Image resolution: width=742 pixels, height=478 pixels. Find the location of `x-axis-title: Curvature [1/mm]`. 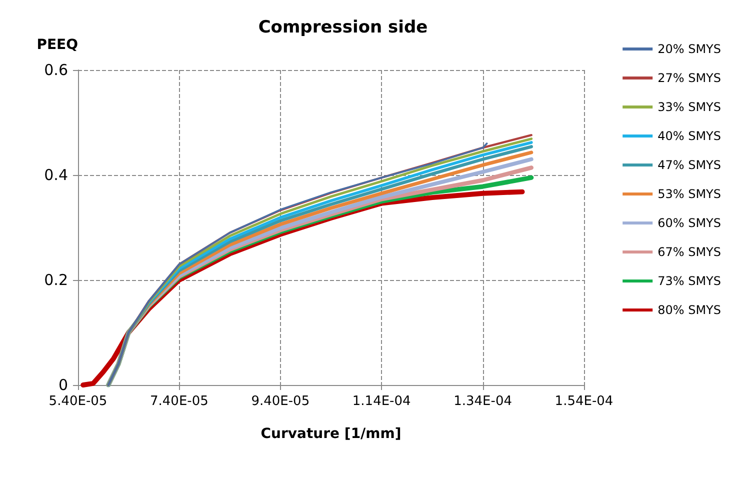

x-axis-title: Curvature [1/mm] is located at coordinates (331, 434).